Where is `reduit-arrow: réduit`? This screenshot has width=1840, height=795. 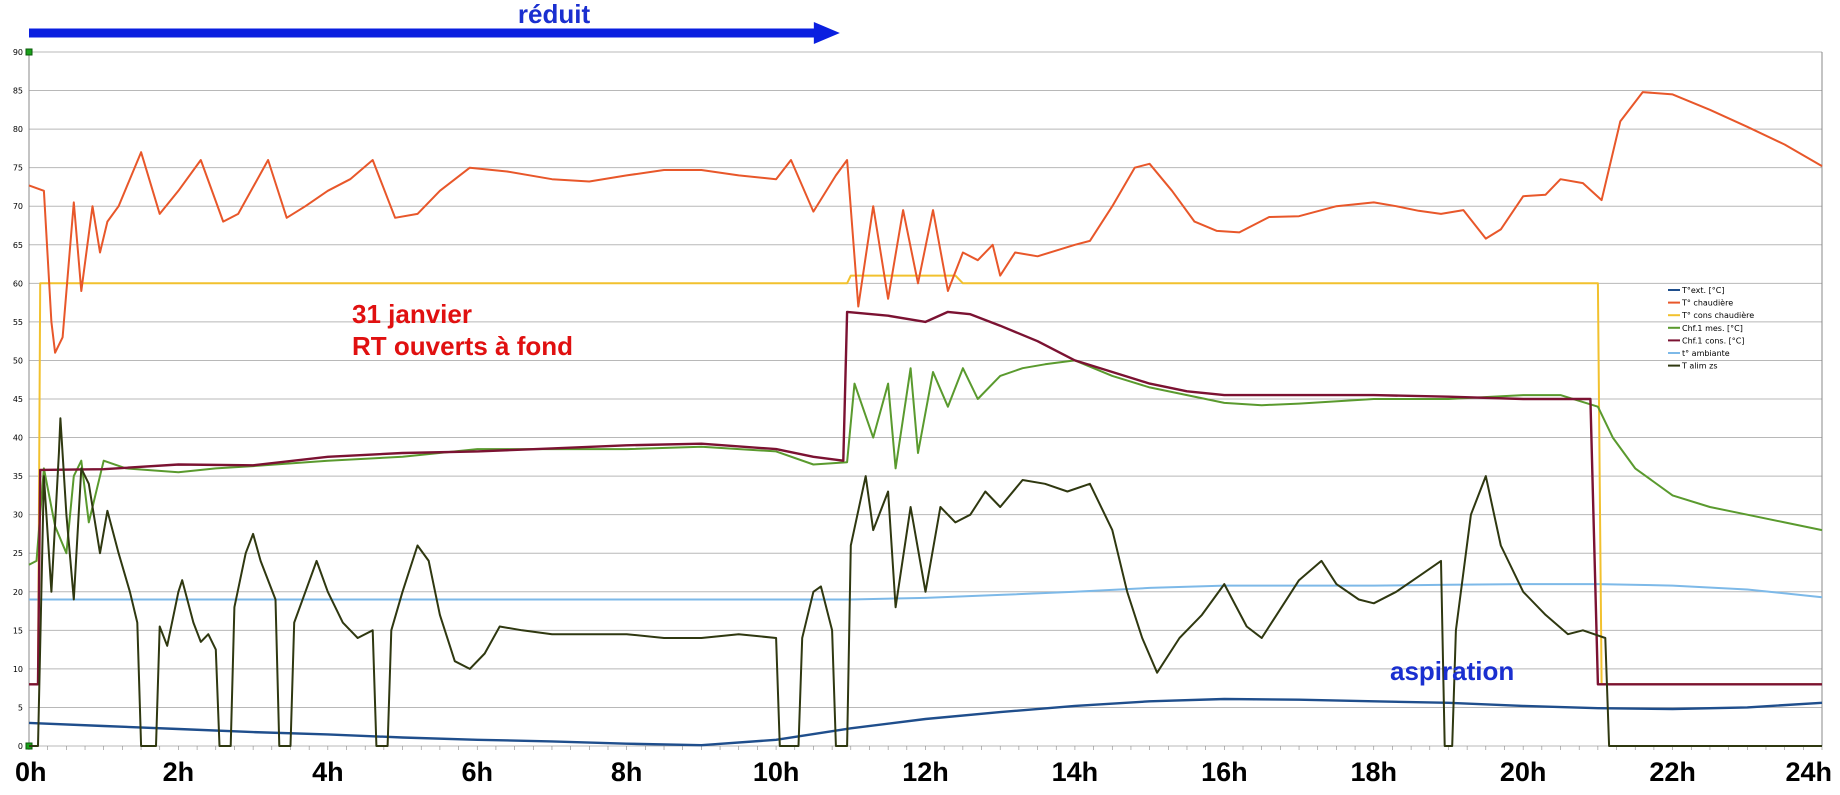 reduit-arrow: réduit is located at coordinates (434, 22).